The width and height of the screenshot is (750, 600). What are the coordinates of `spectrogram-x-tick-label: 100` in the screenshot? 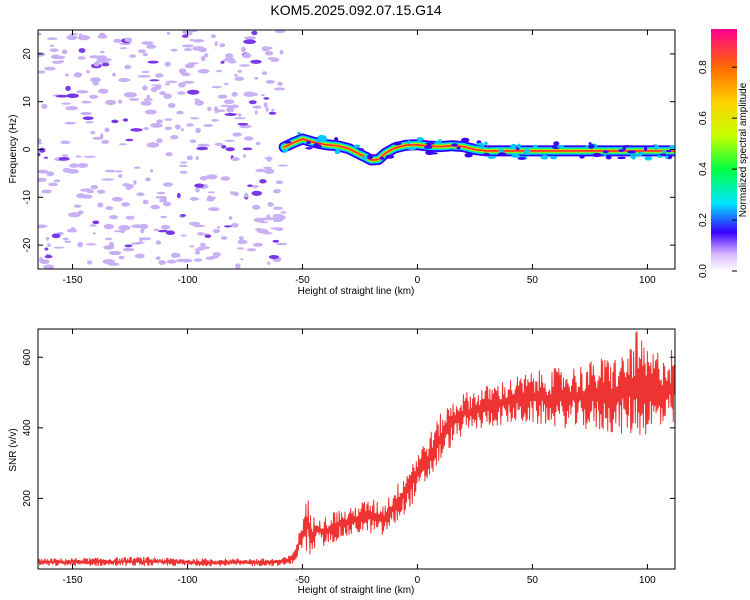 It's located at (647, 280).